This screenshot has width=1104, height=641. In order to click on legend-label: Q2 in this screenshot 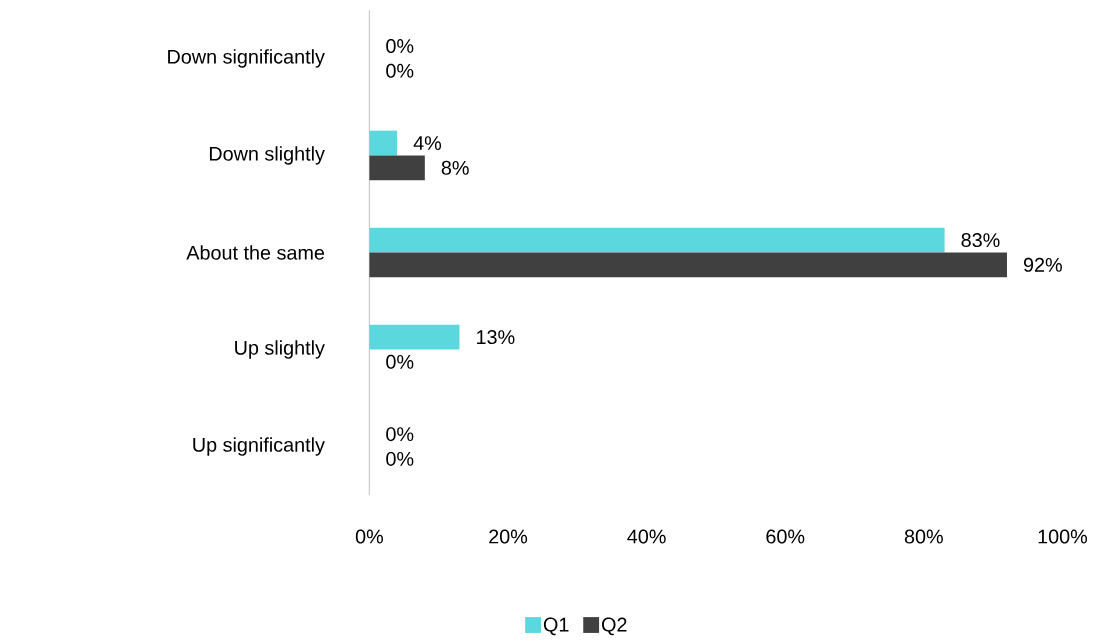, I will do `click(614, 626)`.